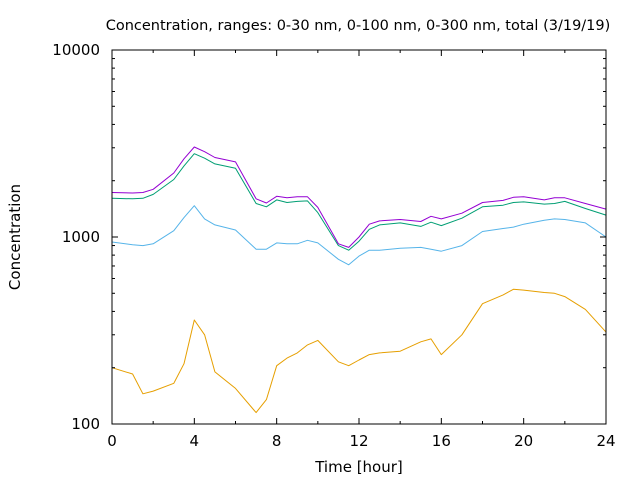  What do you see at coordinates (358, 467) in the screenshot?
I see `x-axis-label: Time [hour]` at bounding box center [358, 467].